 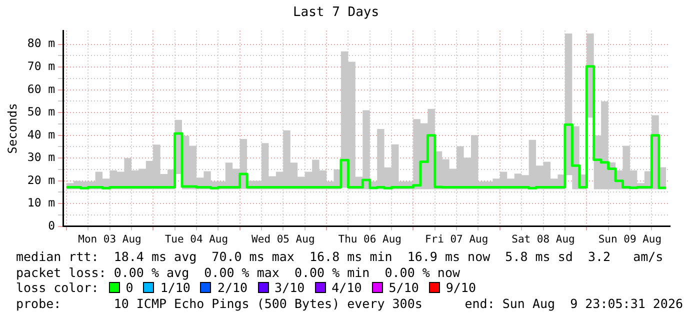 I want to click on y-tick-label: 0, so click(x=52, y=225).